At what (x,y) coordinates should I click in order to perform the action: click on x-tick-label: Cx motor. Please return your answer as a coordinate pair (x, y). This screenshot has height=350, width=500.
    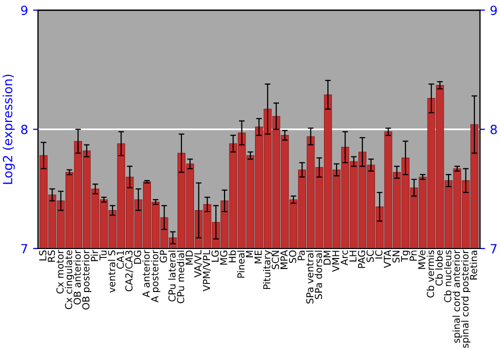
    Looking at the image, I should click on (60, 272).